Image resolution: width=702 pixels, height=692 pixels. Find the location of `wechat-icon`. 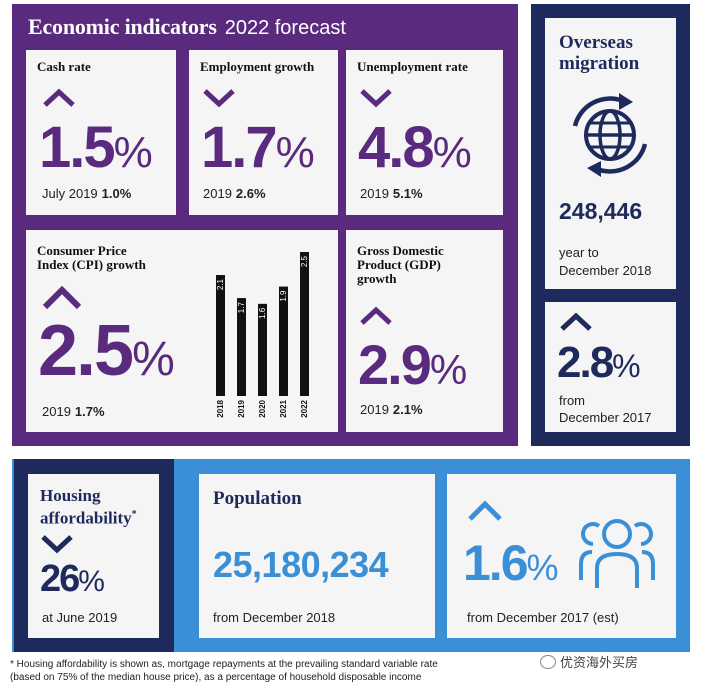

wechat-icon is located at coordinates (548, 662).